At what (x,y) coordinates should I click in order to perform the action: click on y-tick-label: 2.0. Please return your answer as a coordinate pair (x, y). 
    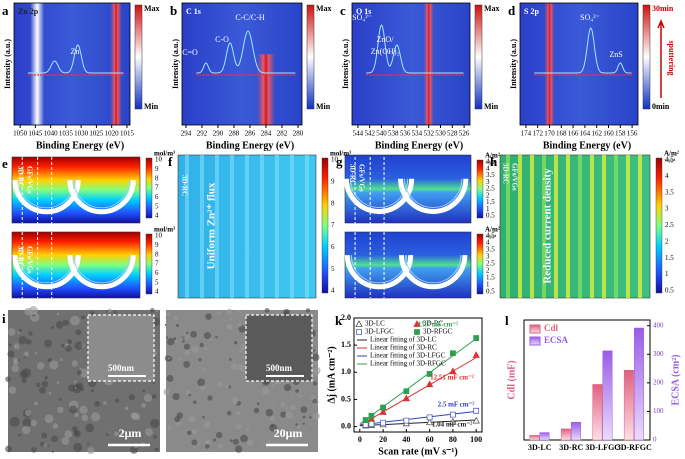
    Looking at the image, I should click on (346, 317).